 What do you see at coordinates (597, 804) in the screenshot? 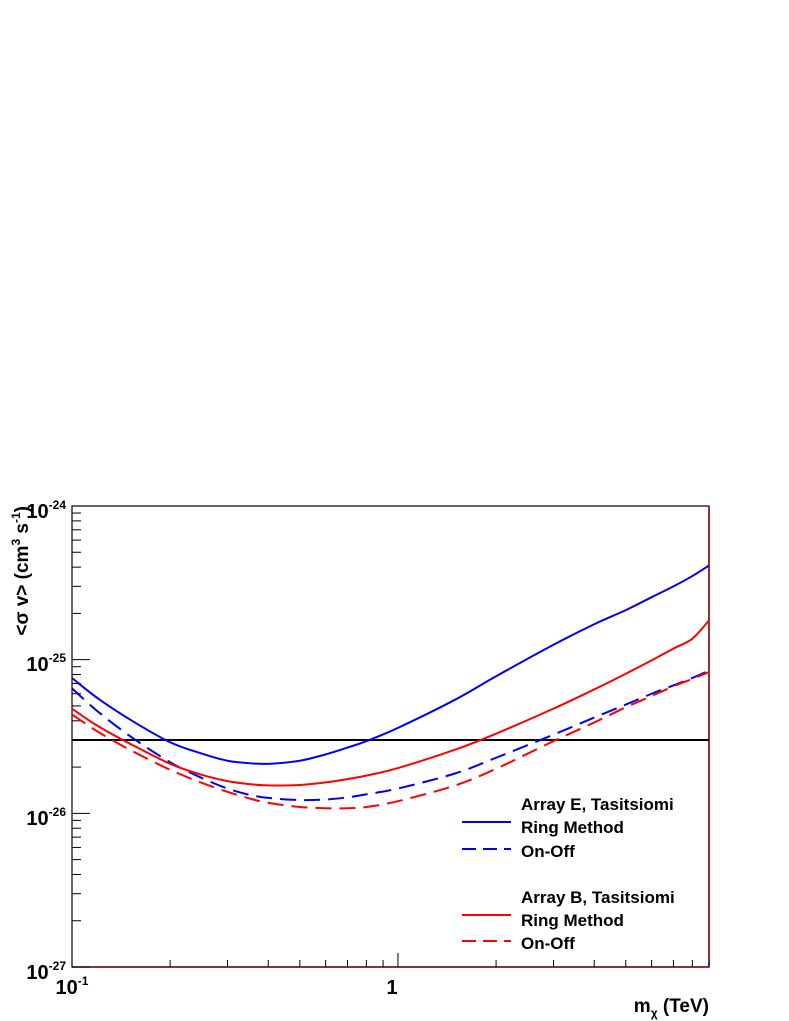
I see `legend-group1-title: Array E, Tasitsiomi` at bounding box center [597, 804].